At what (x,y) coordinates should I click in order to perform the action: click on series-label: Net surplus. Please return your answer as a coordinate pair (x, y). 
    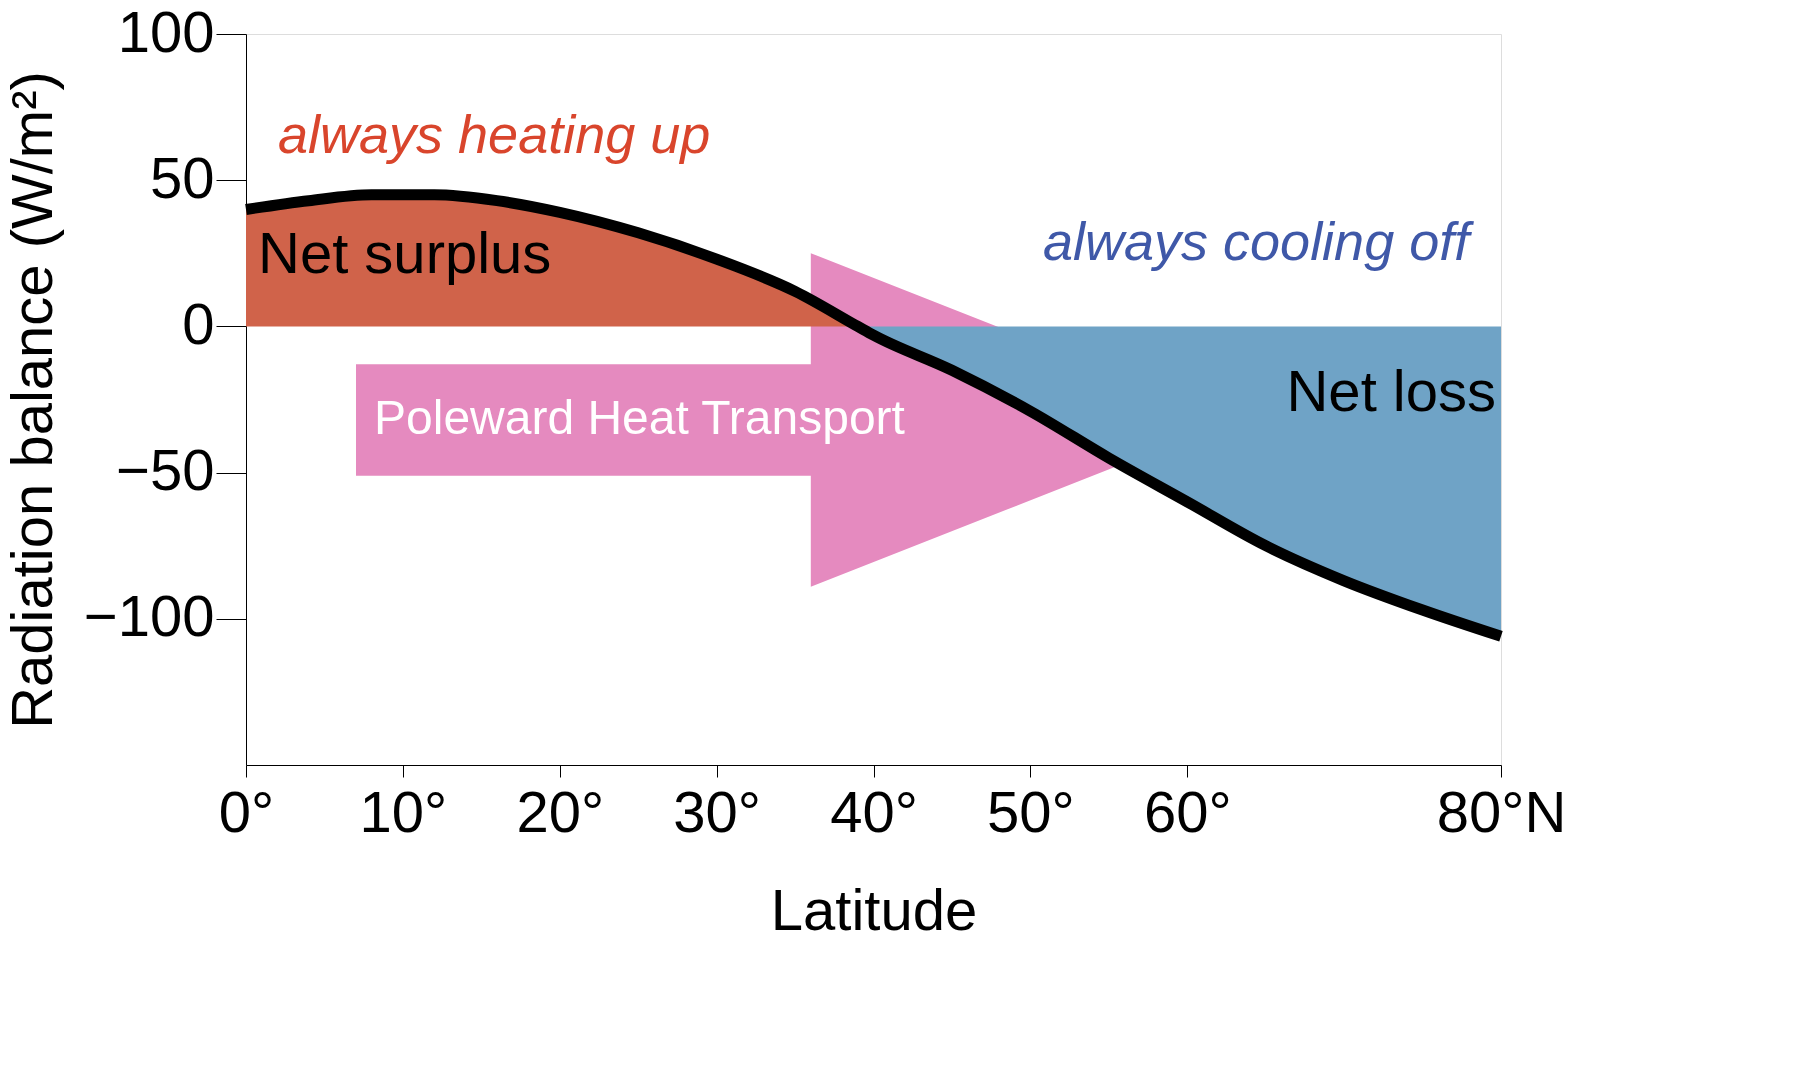
    Looking at the image, I should click on (405, 252).